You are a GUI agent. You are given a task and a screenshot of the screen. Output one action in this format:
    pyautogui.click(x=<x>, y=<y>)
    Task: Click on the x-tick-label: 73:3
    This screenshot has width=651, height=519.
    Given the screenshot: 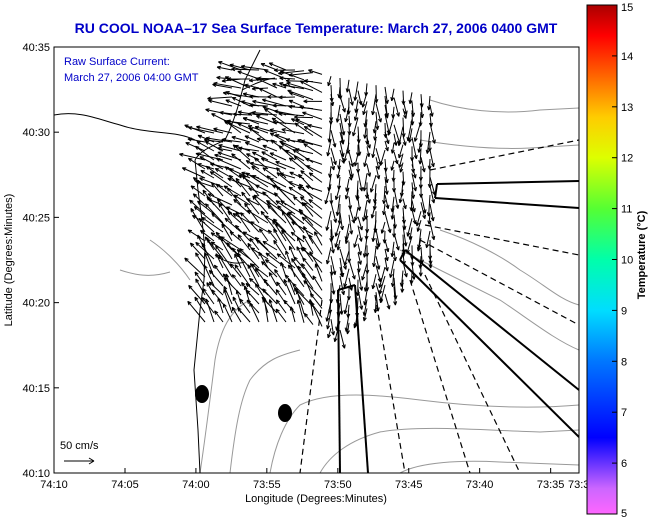 What is the action you would take?
    pyautogui.click(x=578, y=485)
    